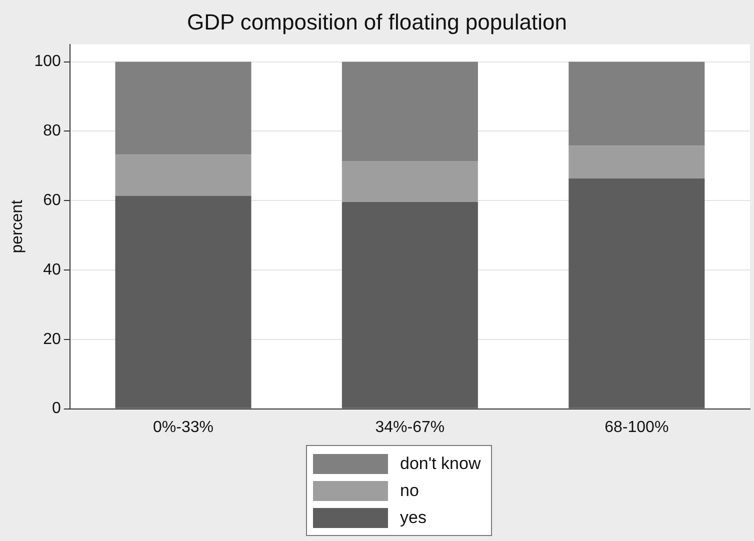 This screenshot has height=541, width=754. Describe the element at coordinates (410, 427) in the screenshot. I see `x-tick-label: 34%-67%` at that location.